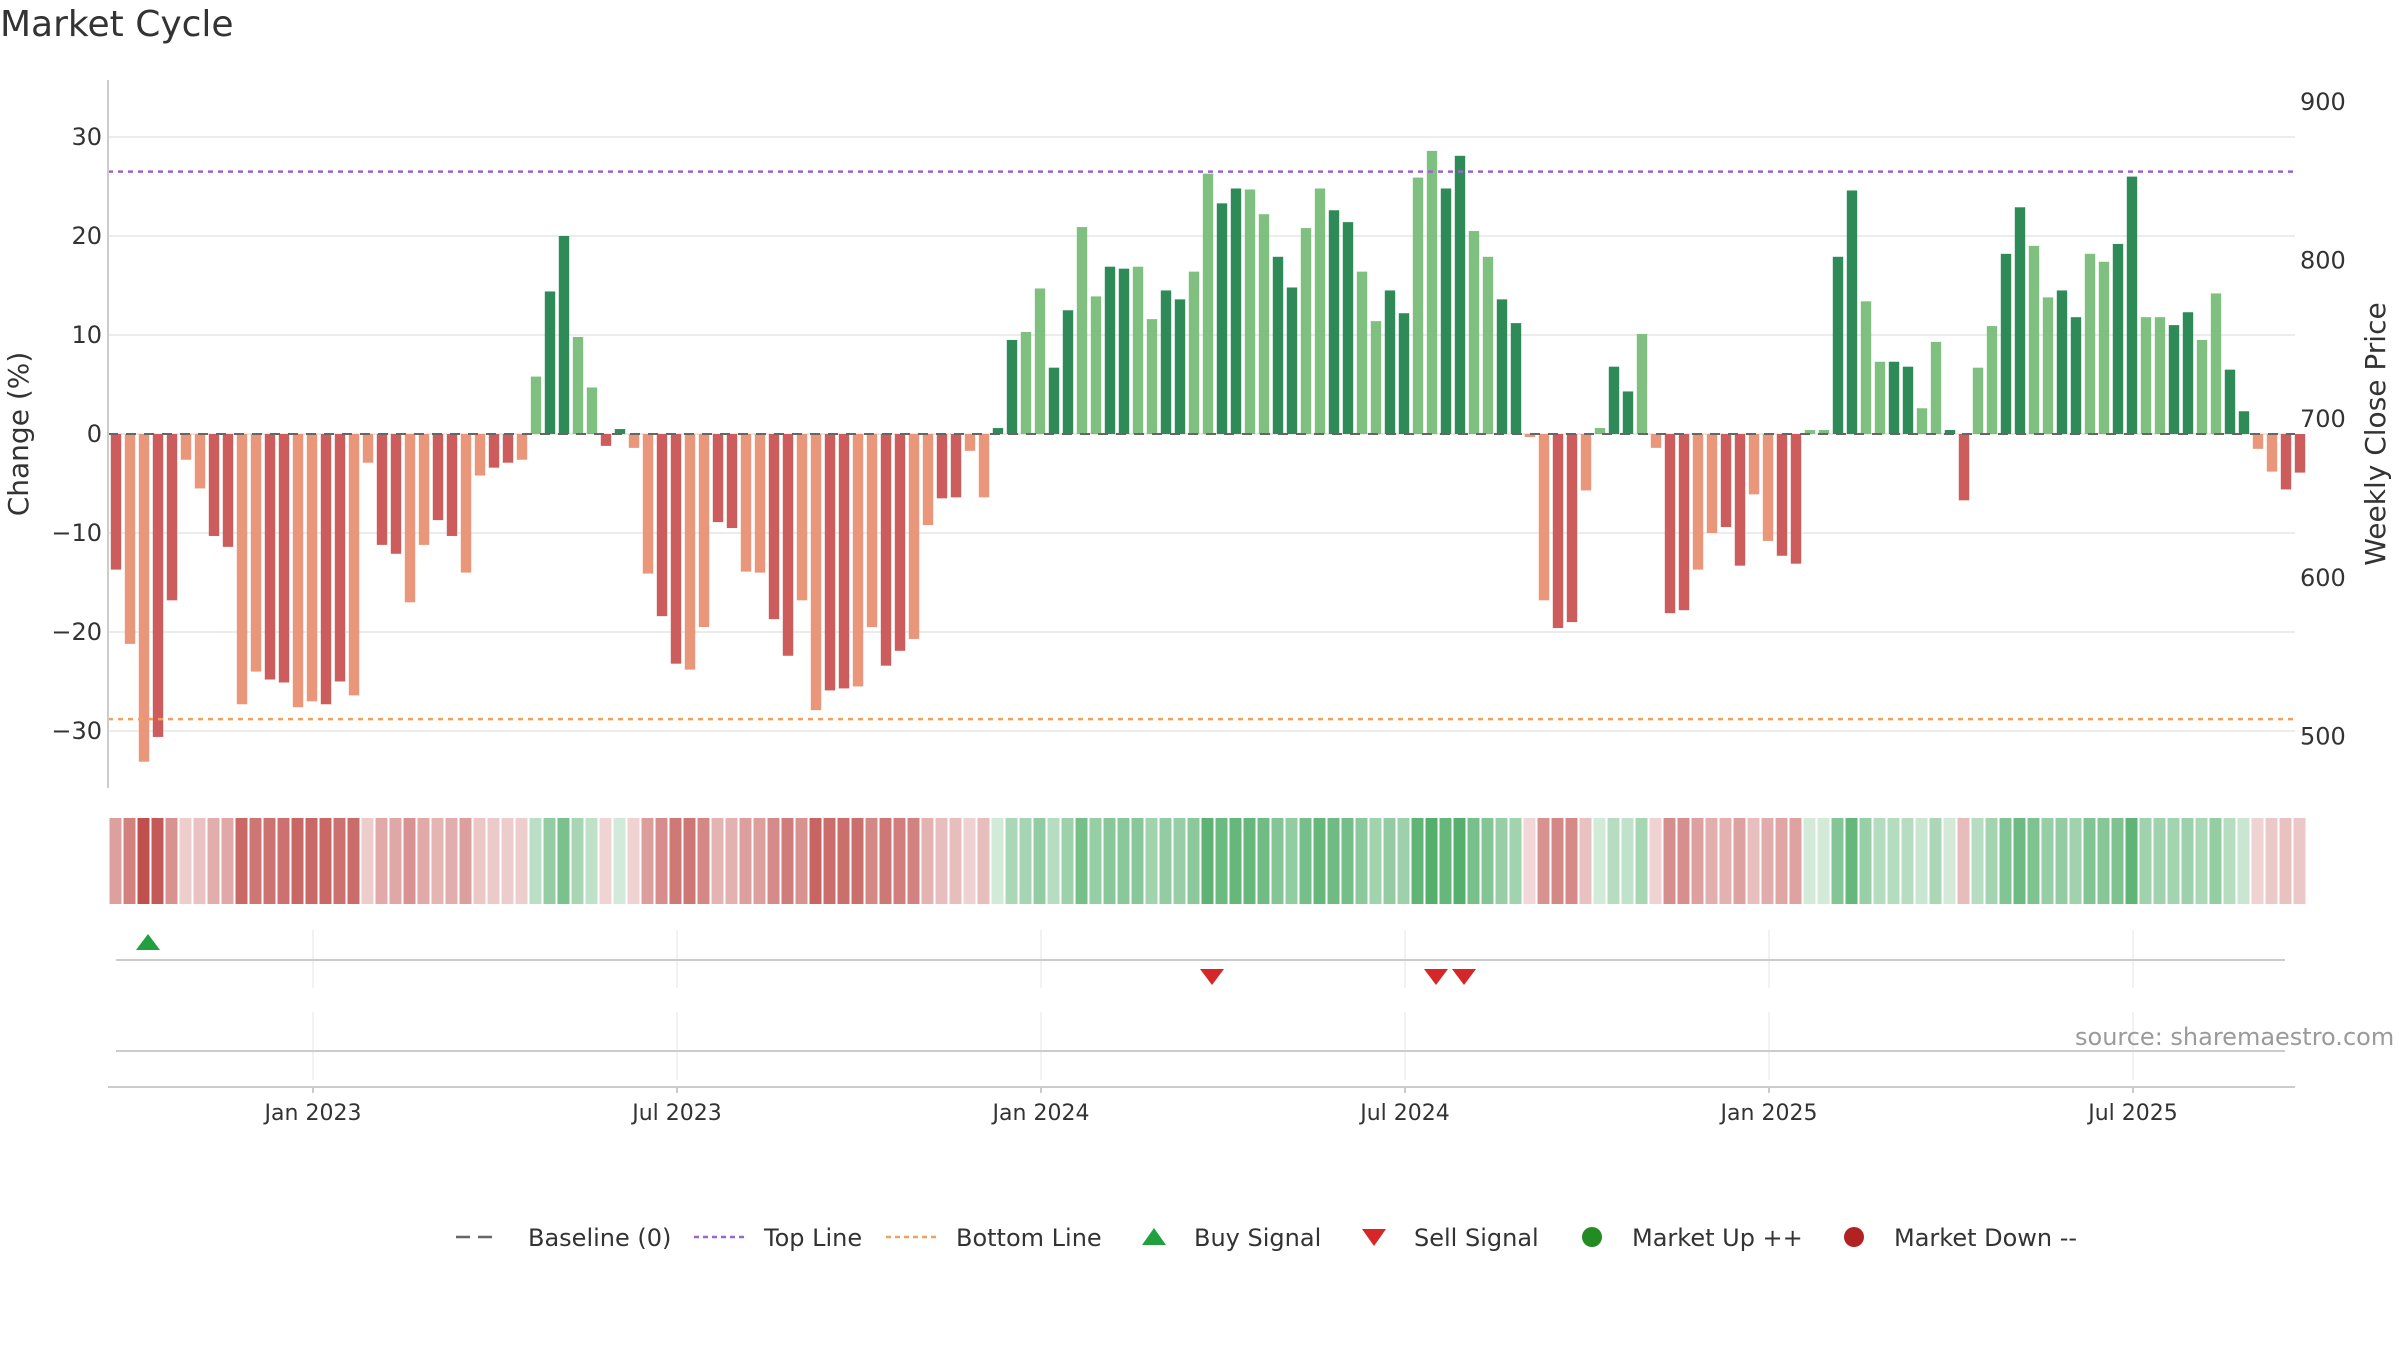  What do you see at coordinates (1854, 1237) in the screenshot?
I see `legend-swatch-market-down` at bounding box center [1854, 1237].